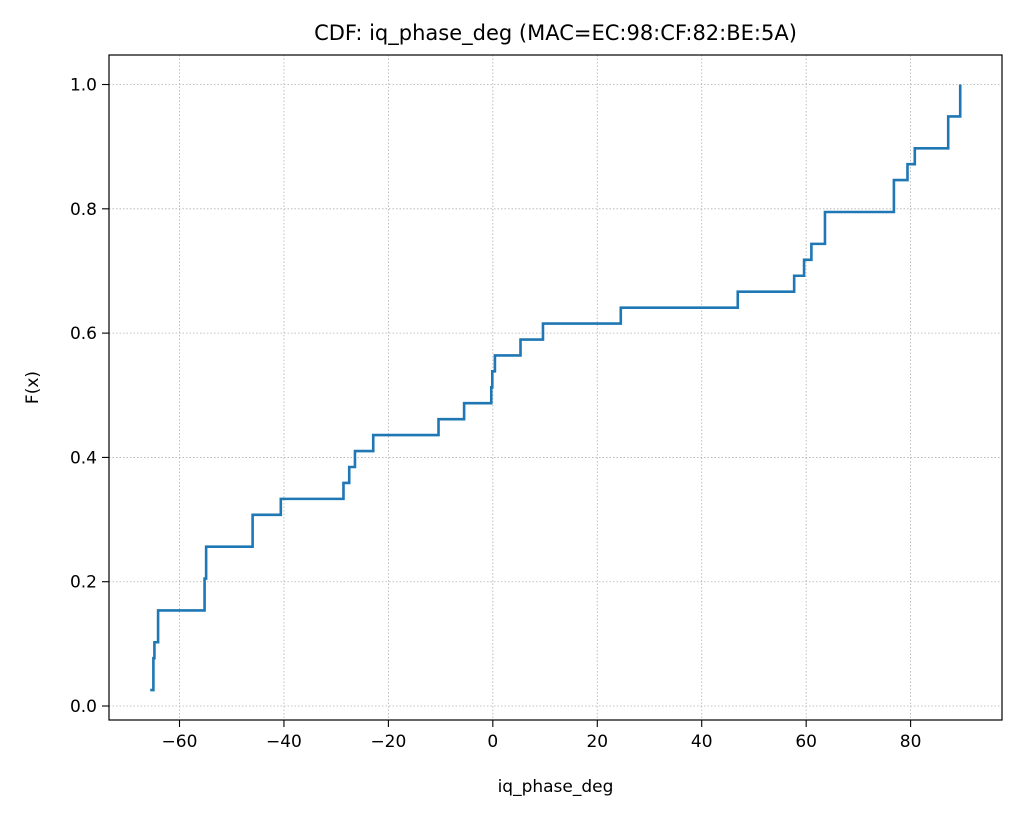 The image size is (1020, 815). I want to click on y-tick-label: 1.0, so click(83, 86).